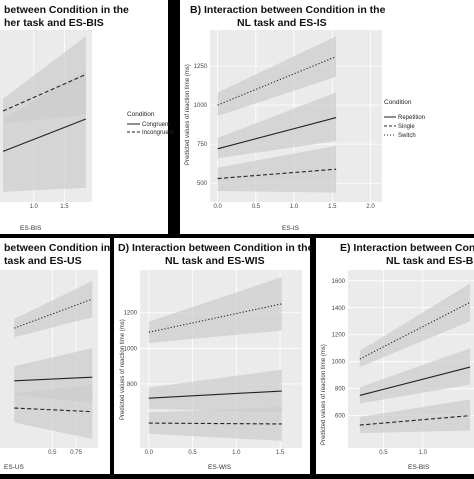 The width and height of the screenshot is (474, 479). I want to click on panel-c-xtick-1: 0.75, so click(76, 453).